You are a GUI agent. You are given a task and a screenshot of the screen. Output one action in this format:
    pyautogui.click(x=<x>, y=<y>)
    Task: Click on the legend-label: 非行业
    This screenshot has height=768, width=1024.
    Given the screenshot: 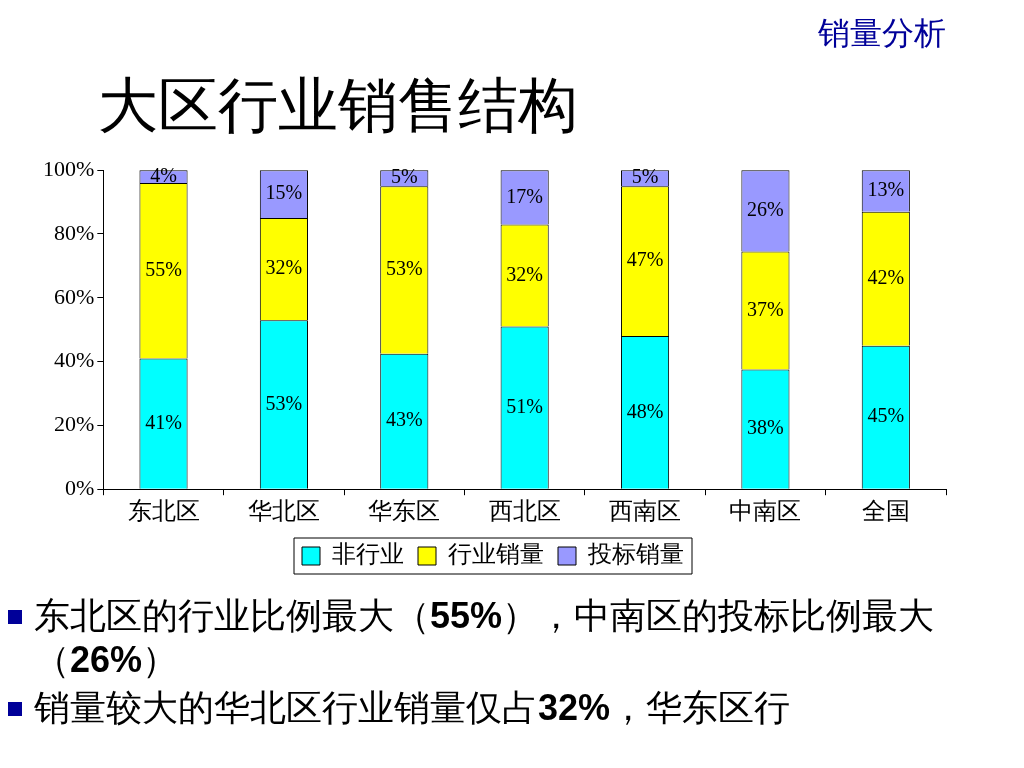 What is the action you would take?
    pyautogui.click(x=368, y=554)
    